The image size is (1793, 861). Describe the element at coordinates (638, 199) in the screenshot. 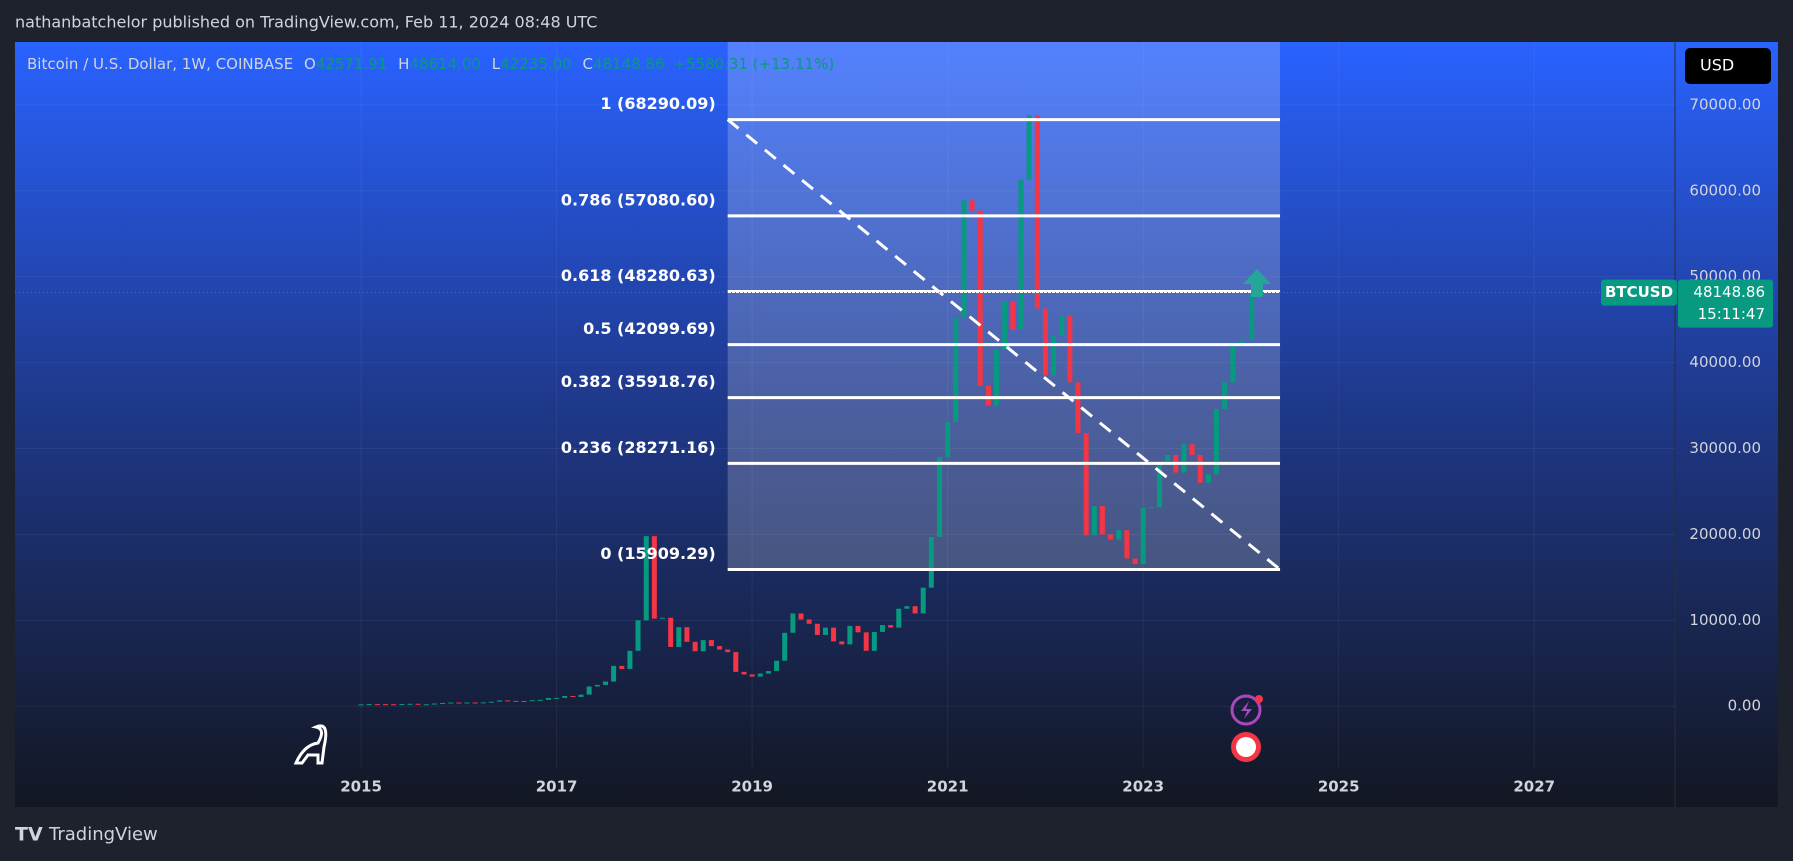

I see `fib-label: 0.786 (57080.60)` at that location.